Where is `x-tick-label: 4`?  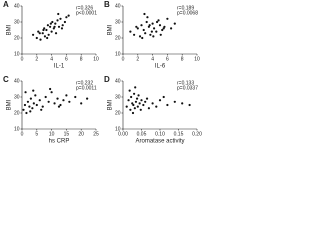 x-tick-label: 4 is located at coordinates (152, 59).